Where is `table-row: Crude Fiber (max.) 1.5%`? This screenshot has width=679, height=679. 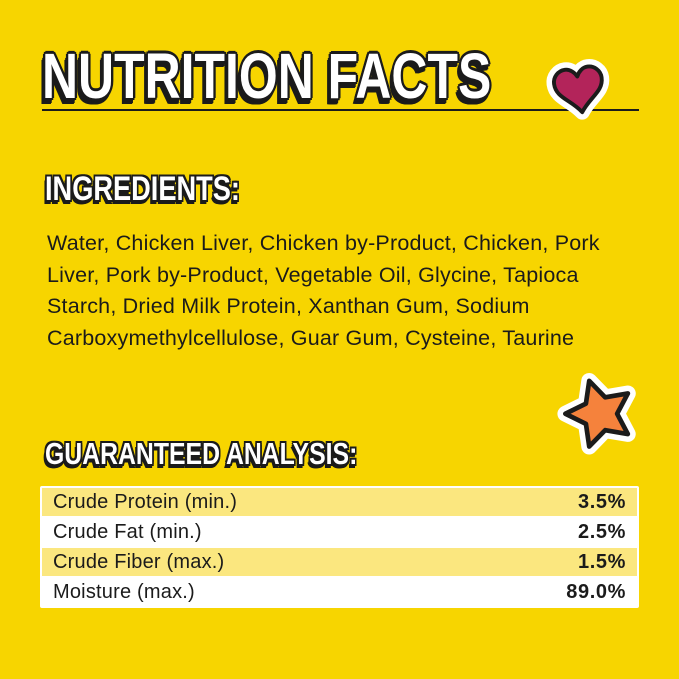 table-row: Crude Fiber (max.) 1.5% is located at coordinates (339, 562).